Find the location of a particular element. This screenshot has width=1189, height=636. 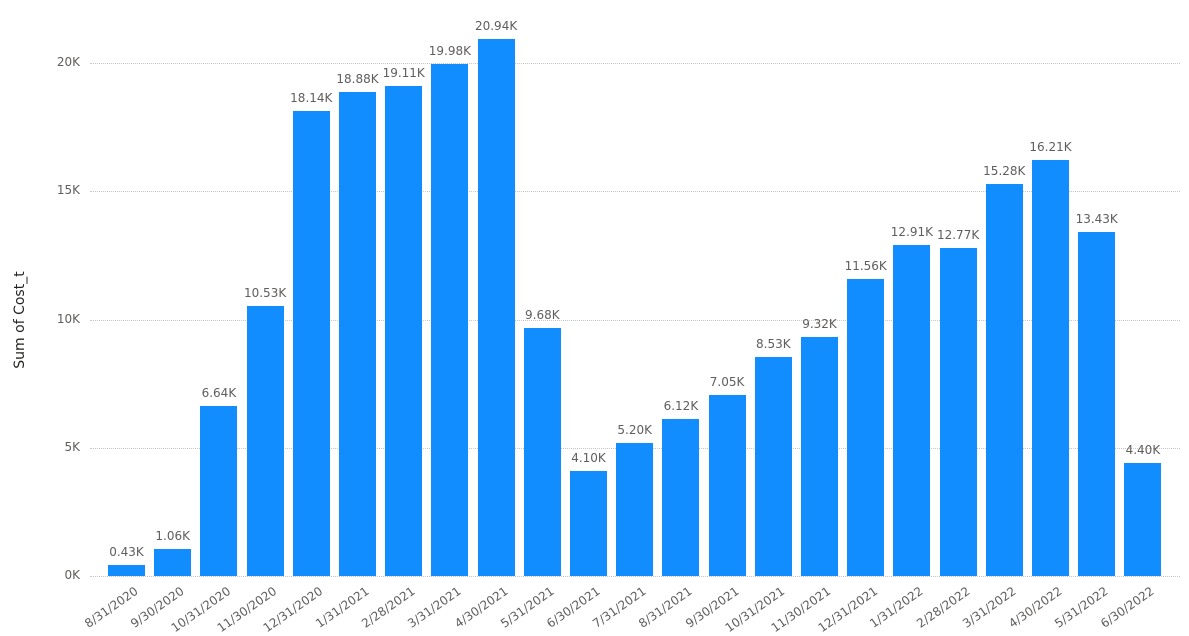

data-label: 7.05K is located at coordinates (727, 382).